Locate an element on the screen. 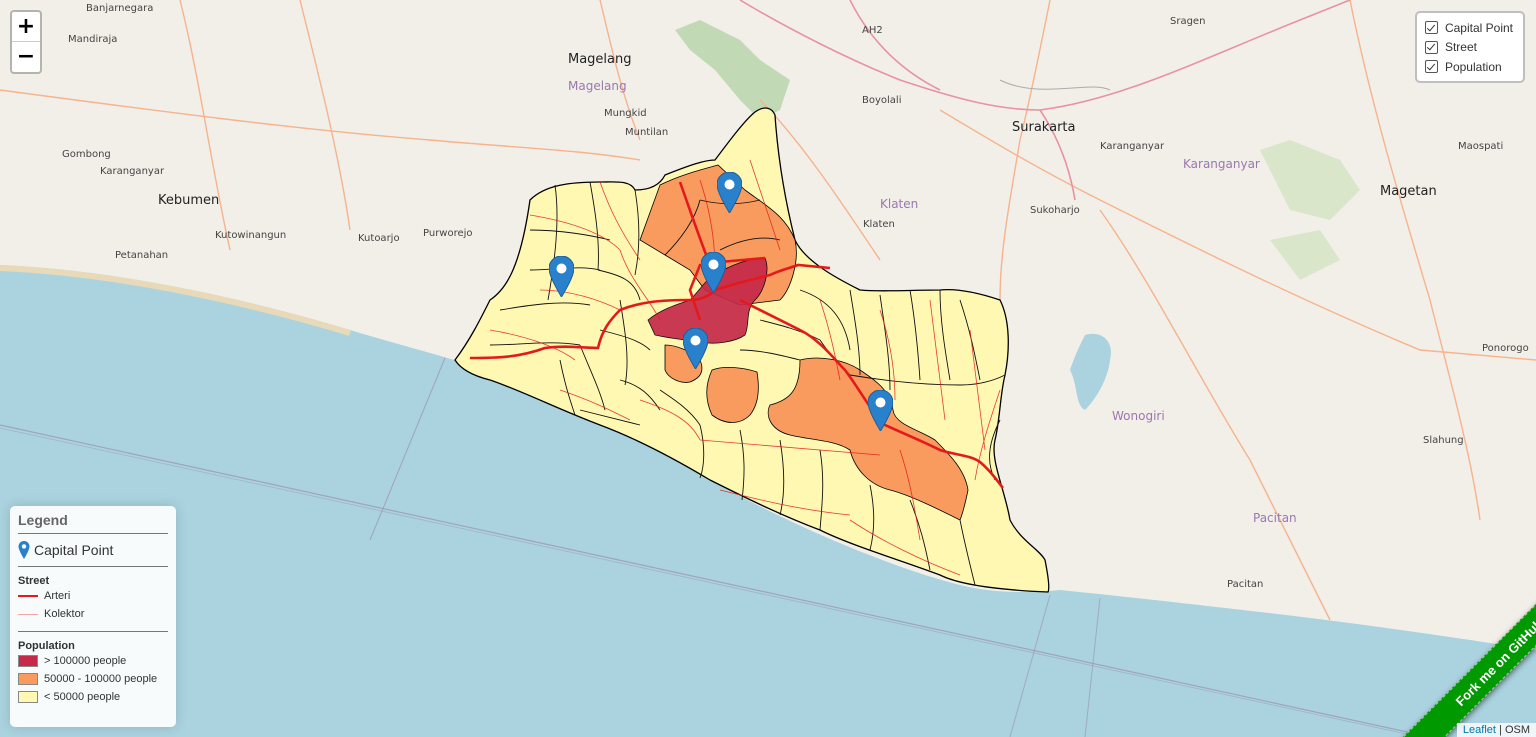  place-label: Kutowinangun is located at coordinates (251, 235).